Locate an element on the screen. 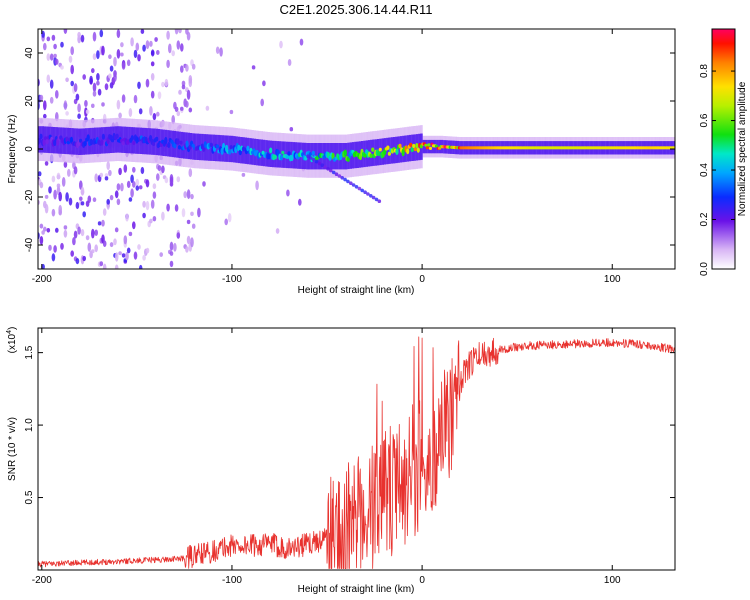  colorbar-tick-label: 0.4 is located at coordinates (704, 170).